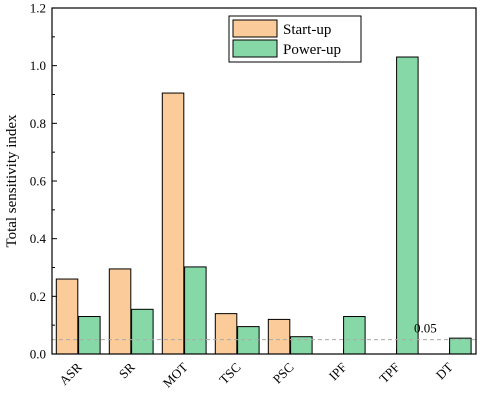 The width and height of the screenshot is (484, 402). Describe the element at coordinates (255, 28) in the screenshot. I see `legend-swatch-start-up` at that location.